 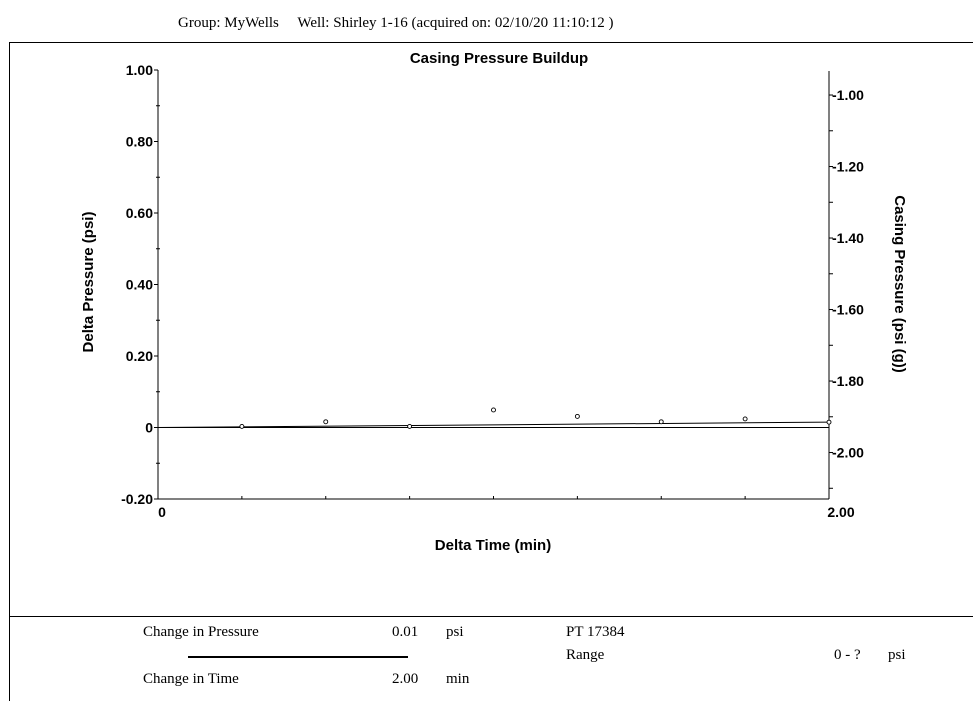 I want to click on y-tick-label: -0.20, so click(x=137, y=499).